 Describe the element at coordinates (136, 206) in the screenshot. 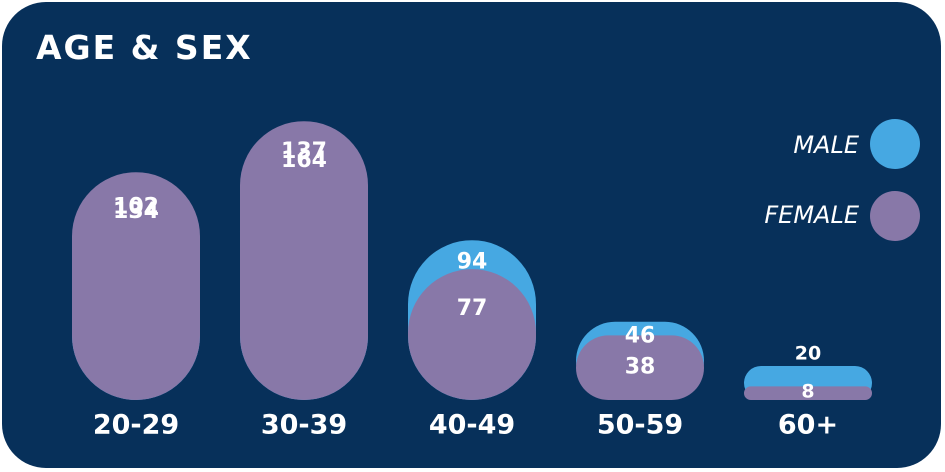

I see `data-label-male: 102` at that location.